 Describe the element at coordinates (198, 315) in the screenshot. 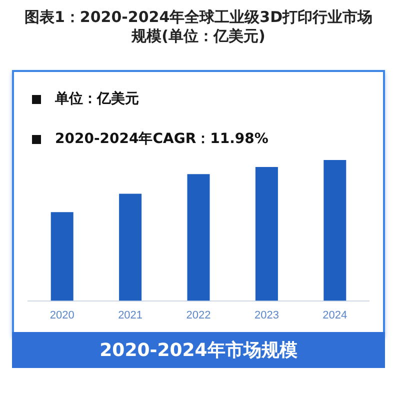

I see `x-tick-label: 2022` at that location.